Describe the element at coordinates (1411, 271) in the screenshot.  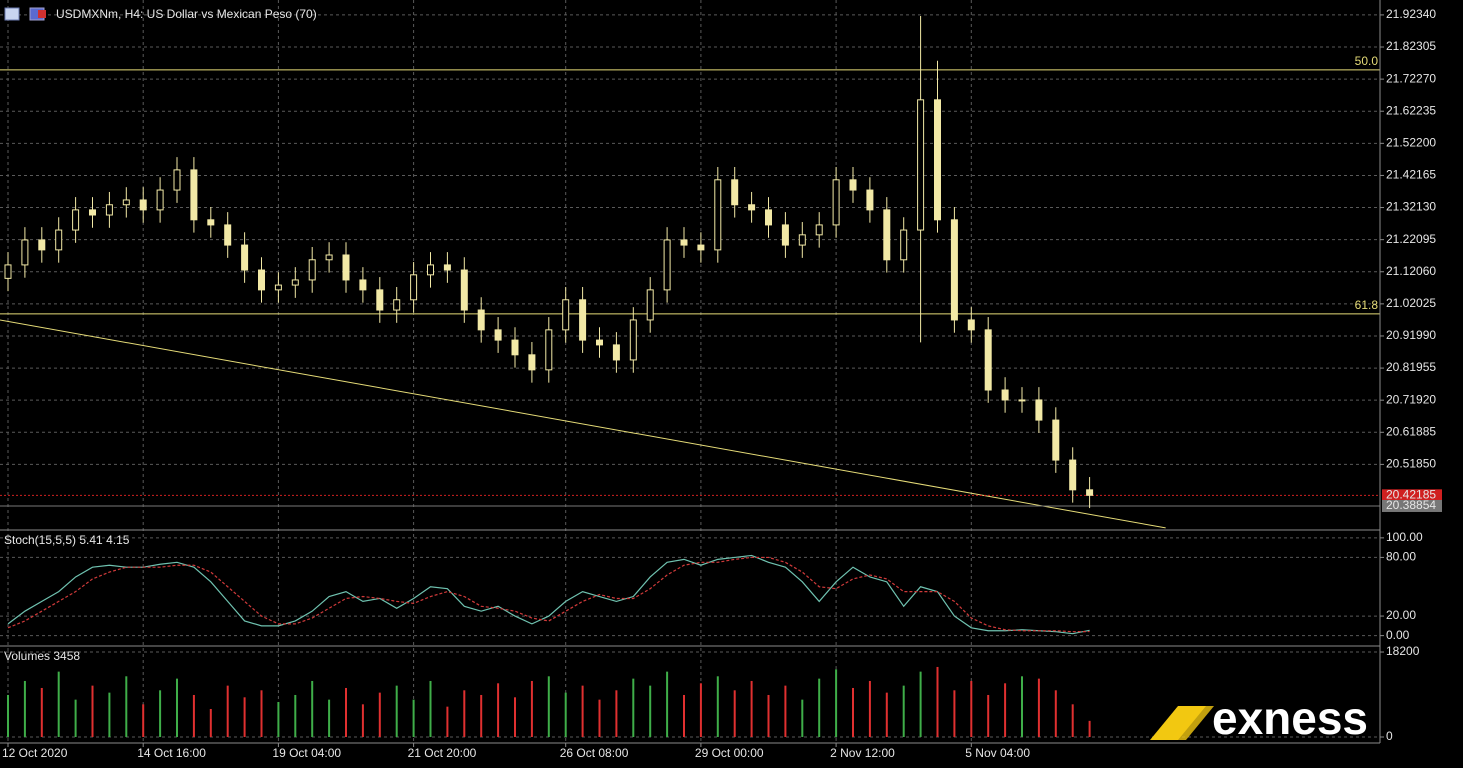
I see `y-tick-label: 21.12060` at that location.